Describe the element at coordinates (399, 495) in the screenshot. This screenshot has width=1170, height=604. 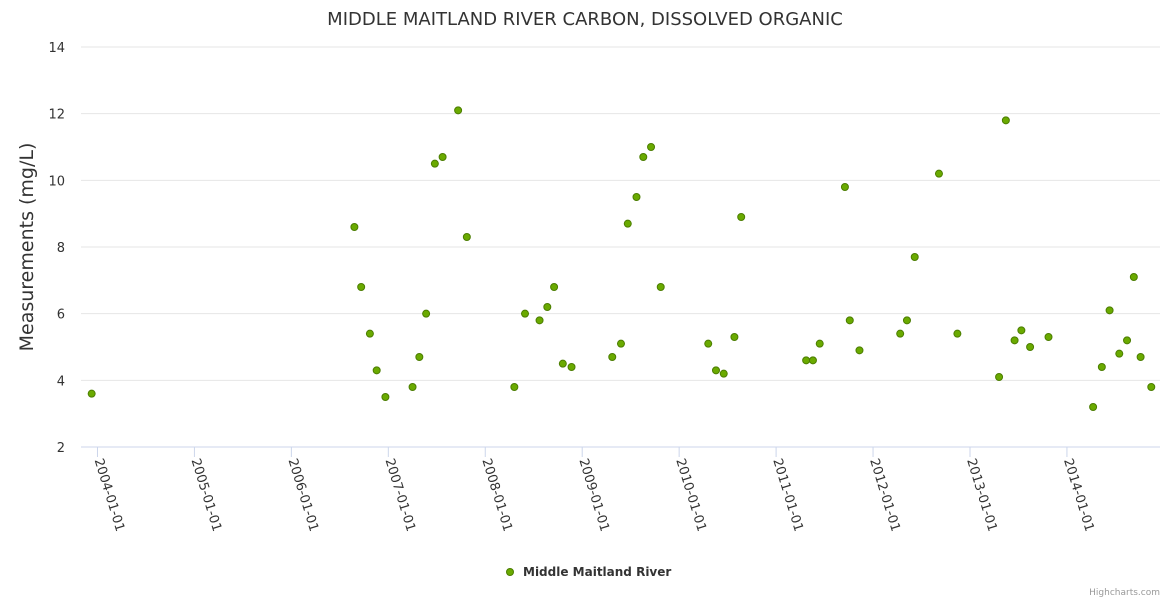
I see `x-tick-label: 2007-01-01` at that location.